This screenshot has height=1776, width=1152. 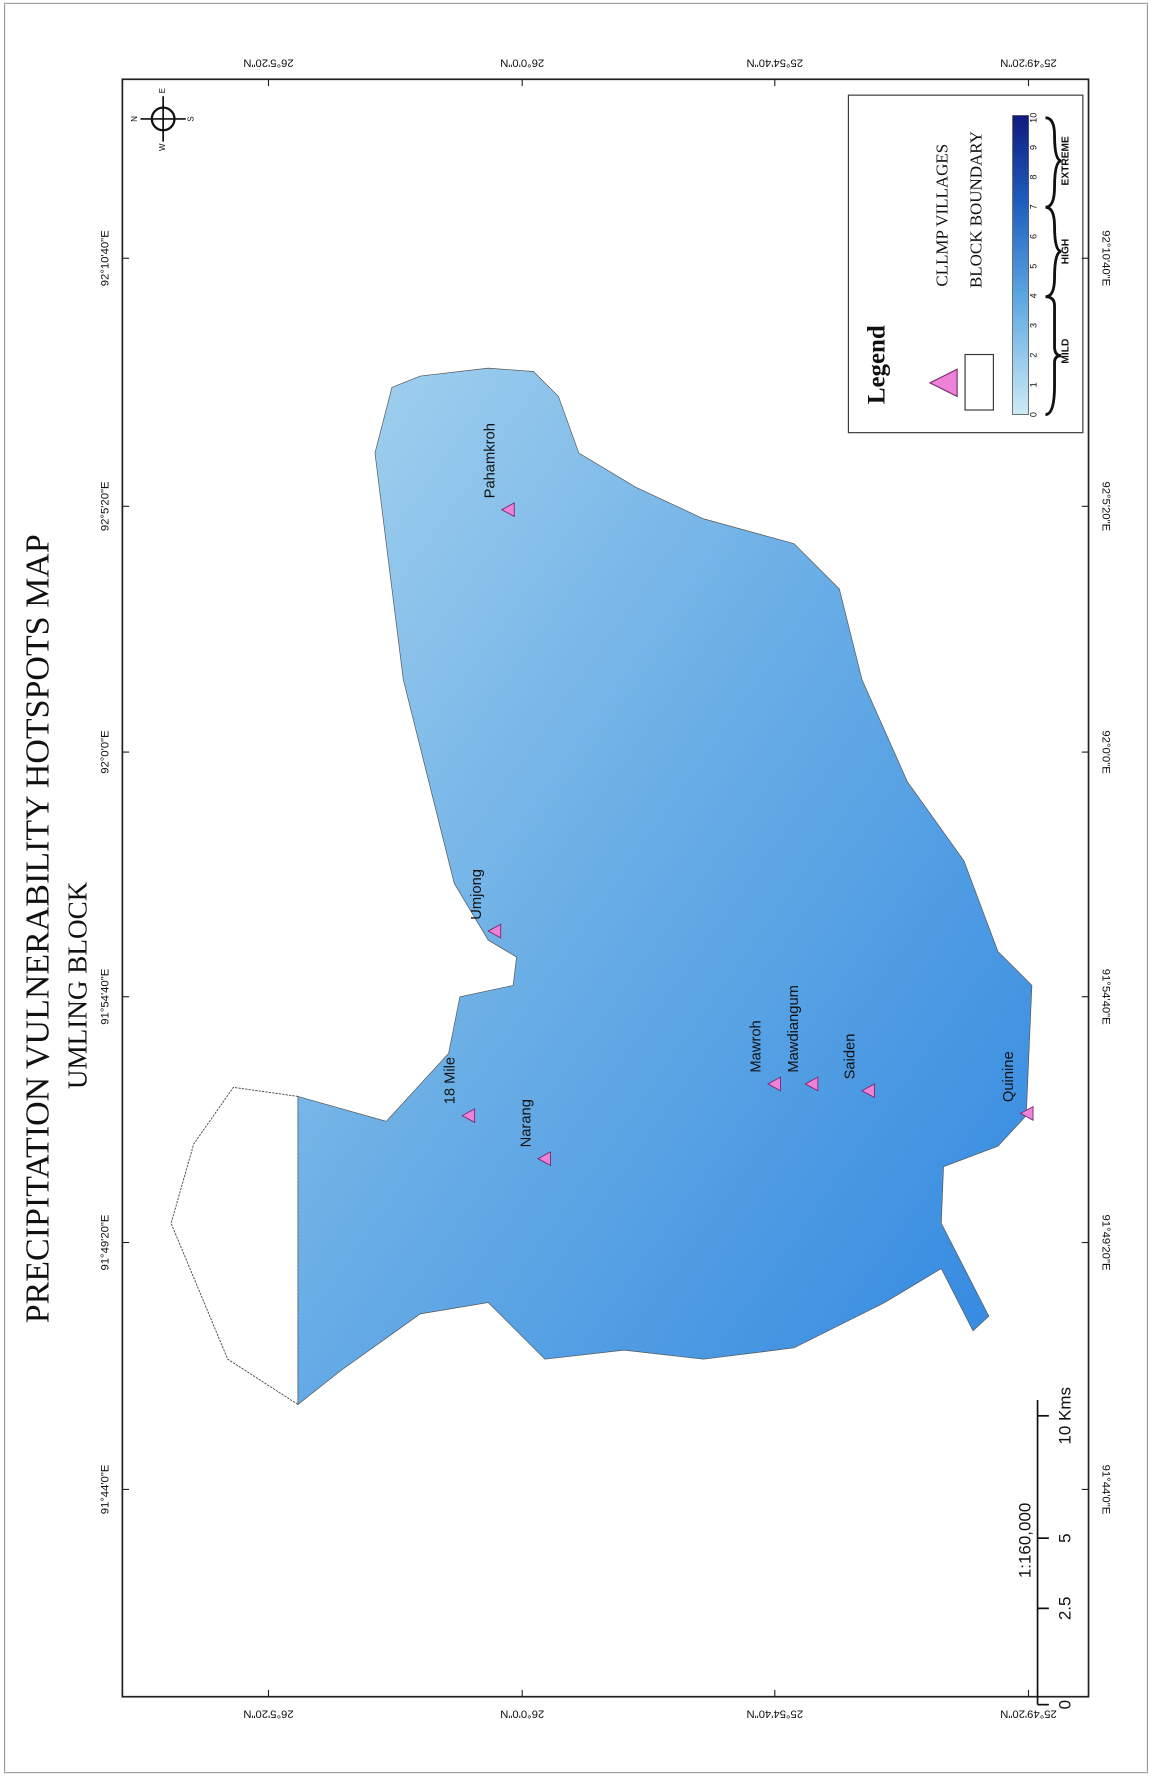 I want to click on village-label: Mawroh, so click(x=757, y=1046).